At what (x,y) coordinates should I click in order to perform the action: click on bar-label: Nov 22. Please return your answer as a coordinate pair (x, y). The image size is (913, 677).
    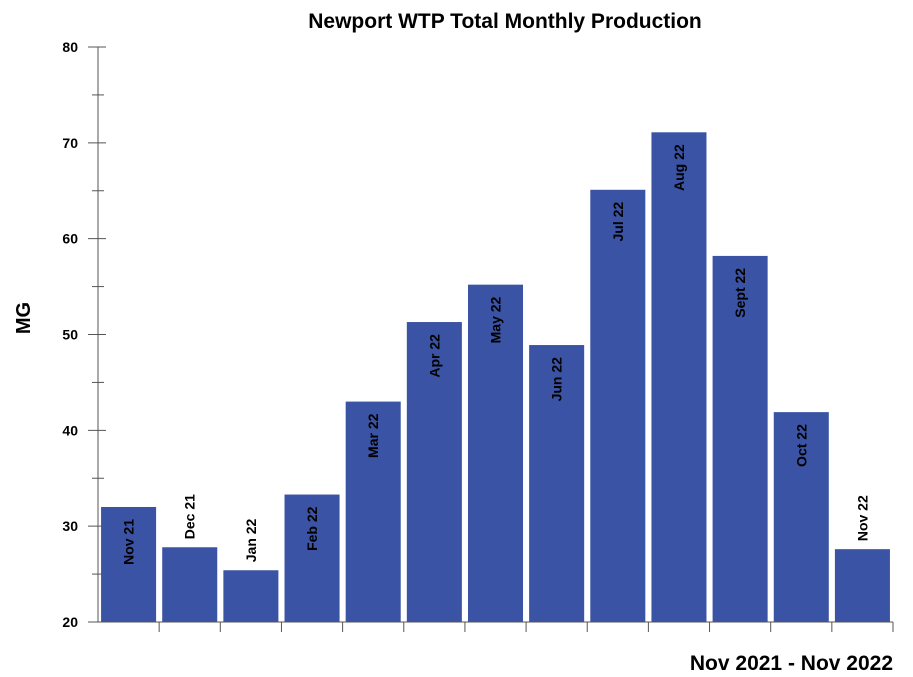
    Looking at the image, I should click on (862, 518).